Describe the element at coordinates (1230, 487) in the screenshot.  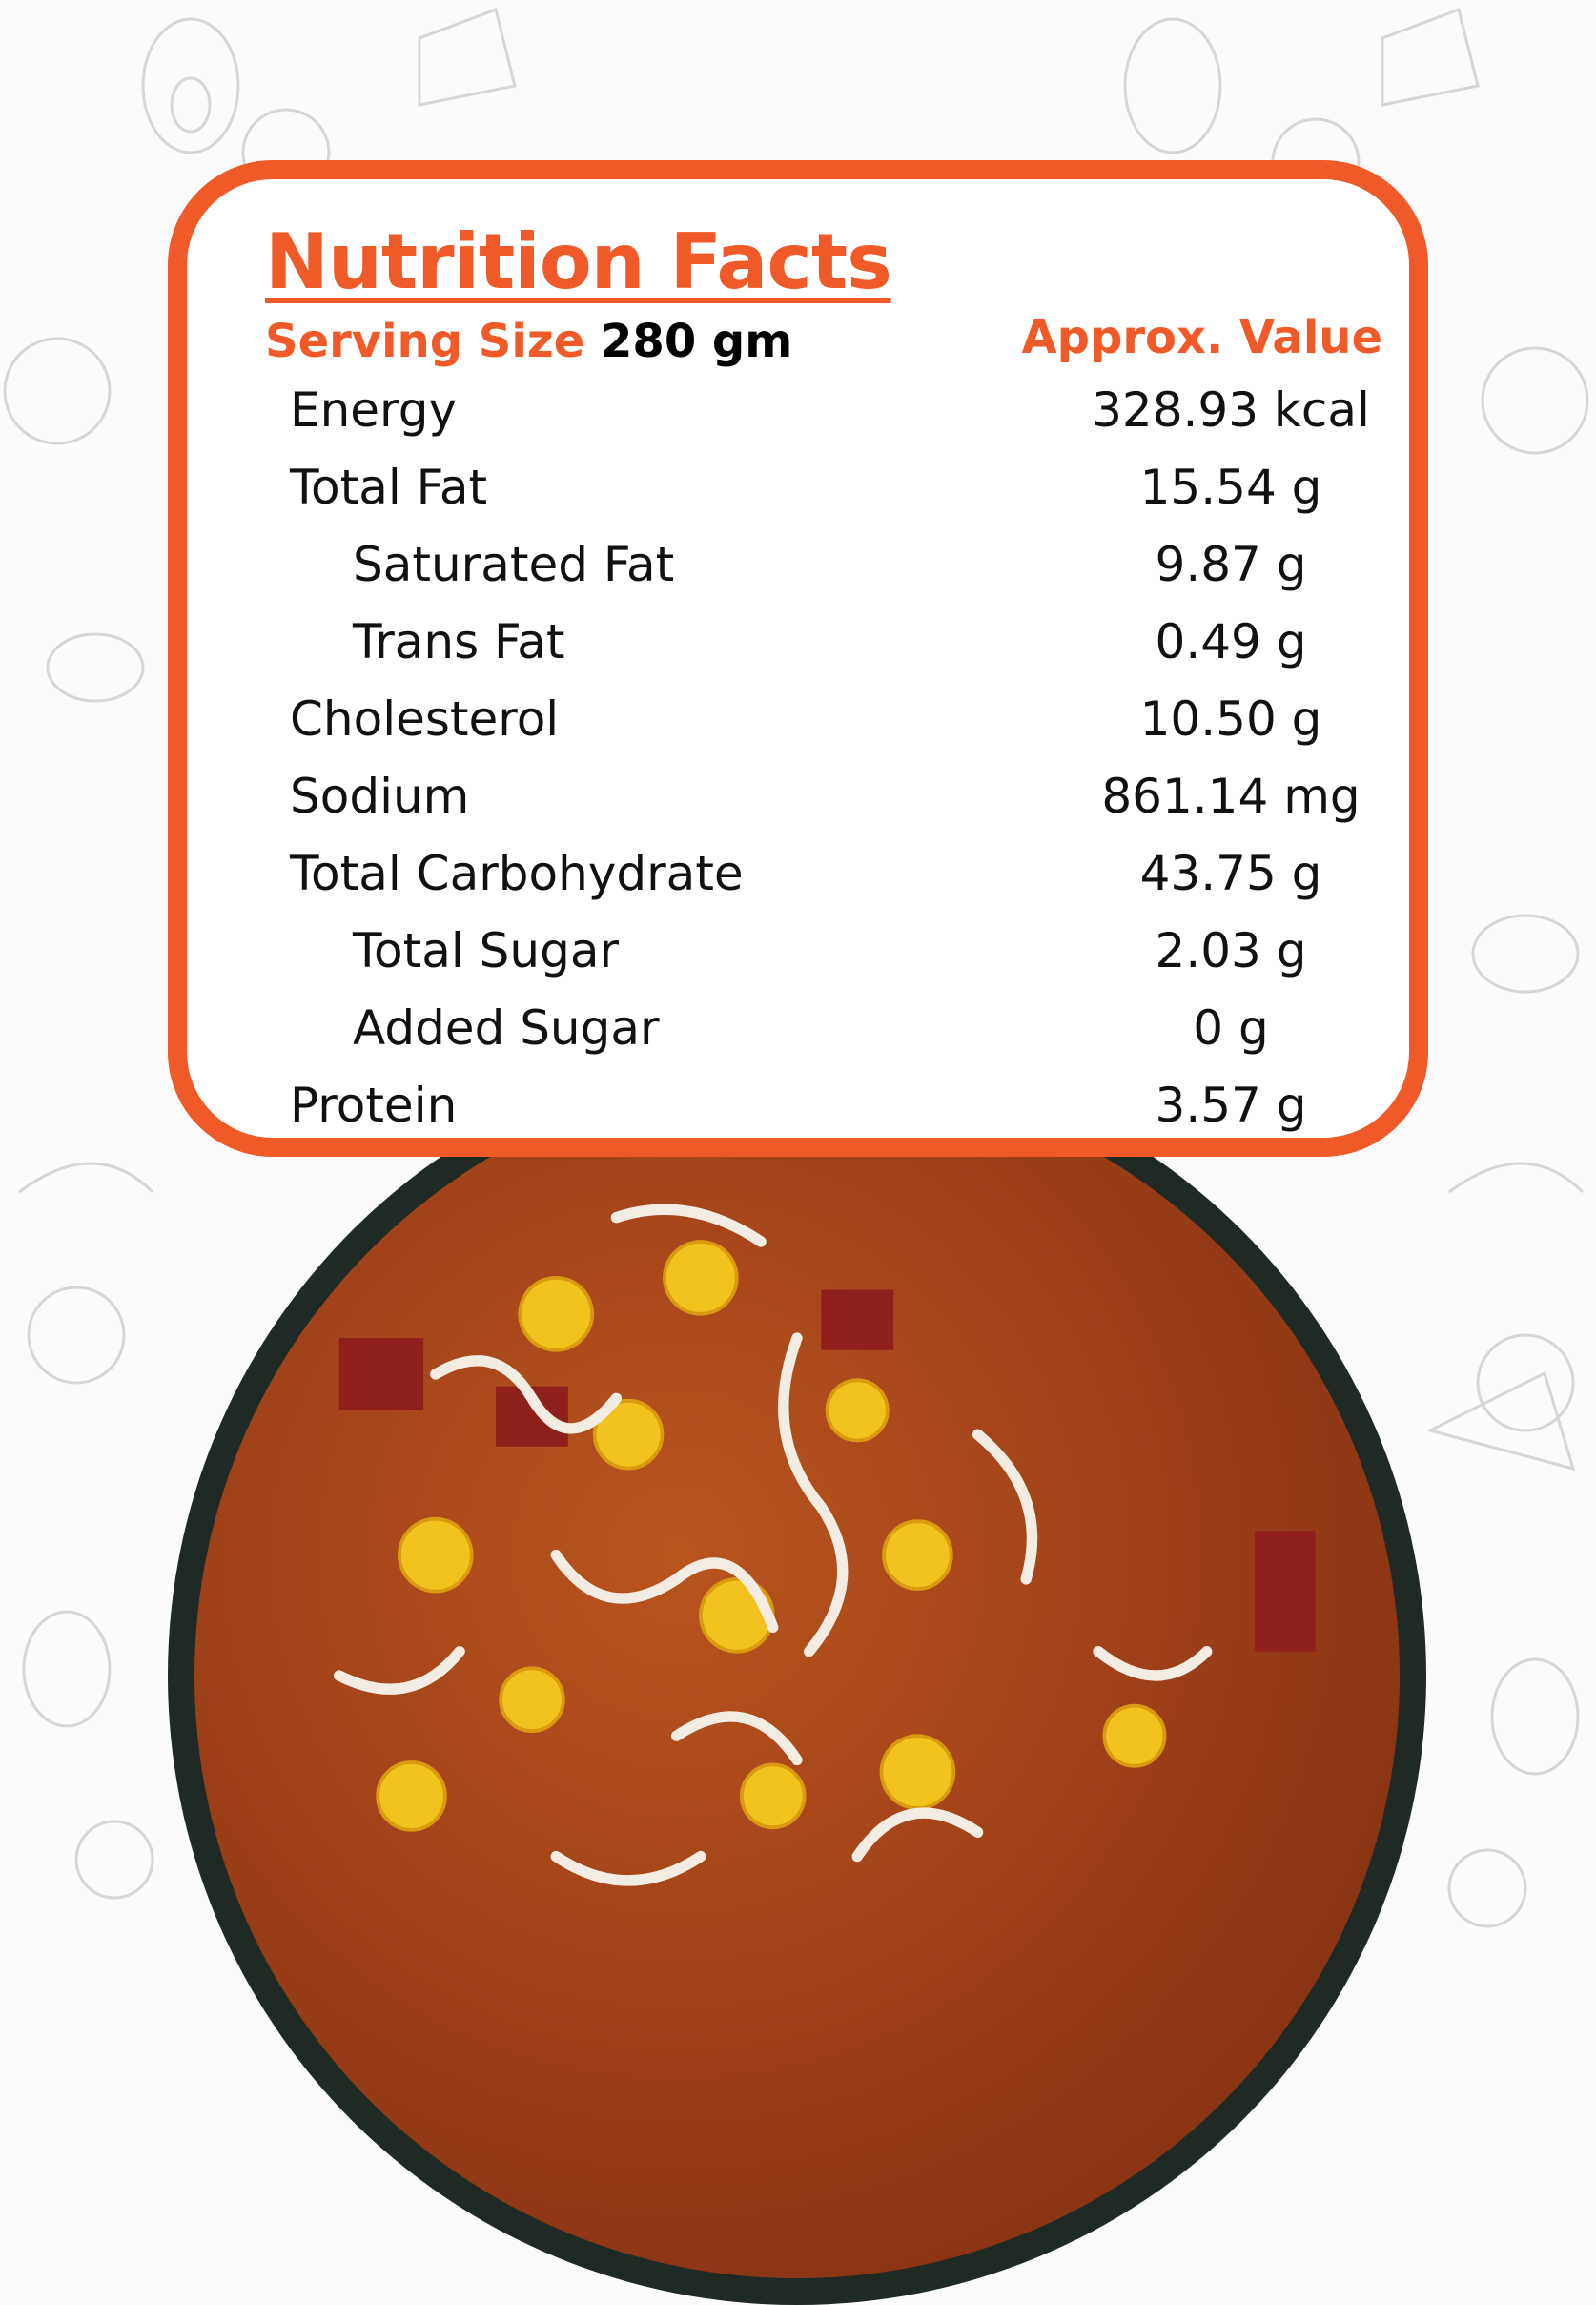
I see `nutrient-value: 15.54 g` at that location.